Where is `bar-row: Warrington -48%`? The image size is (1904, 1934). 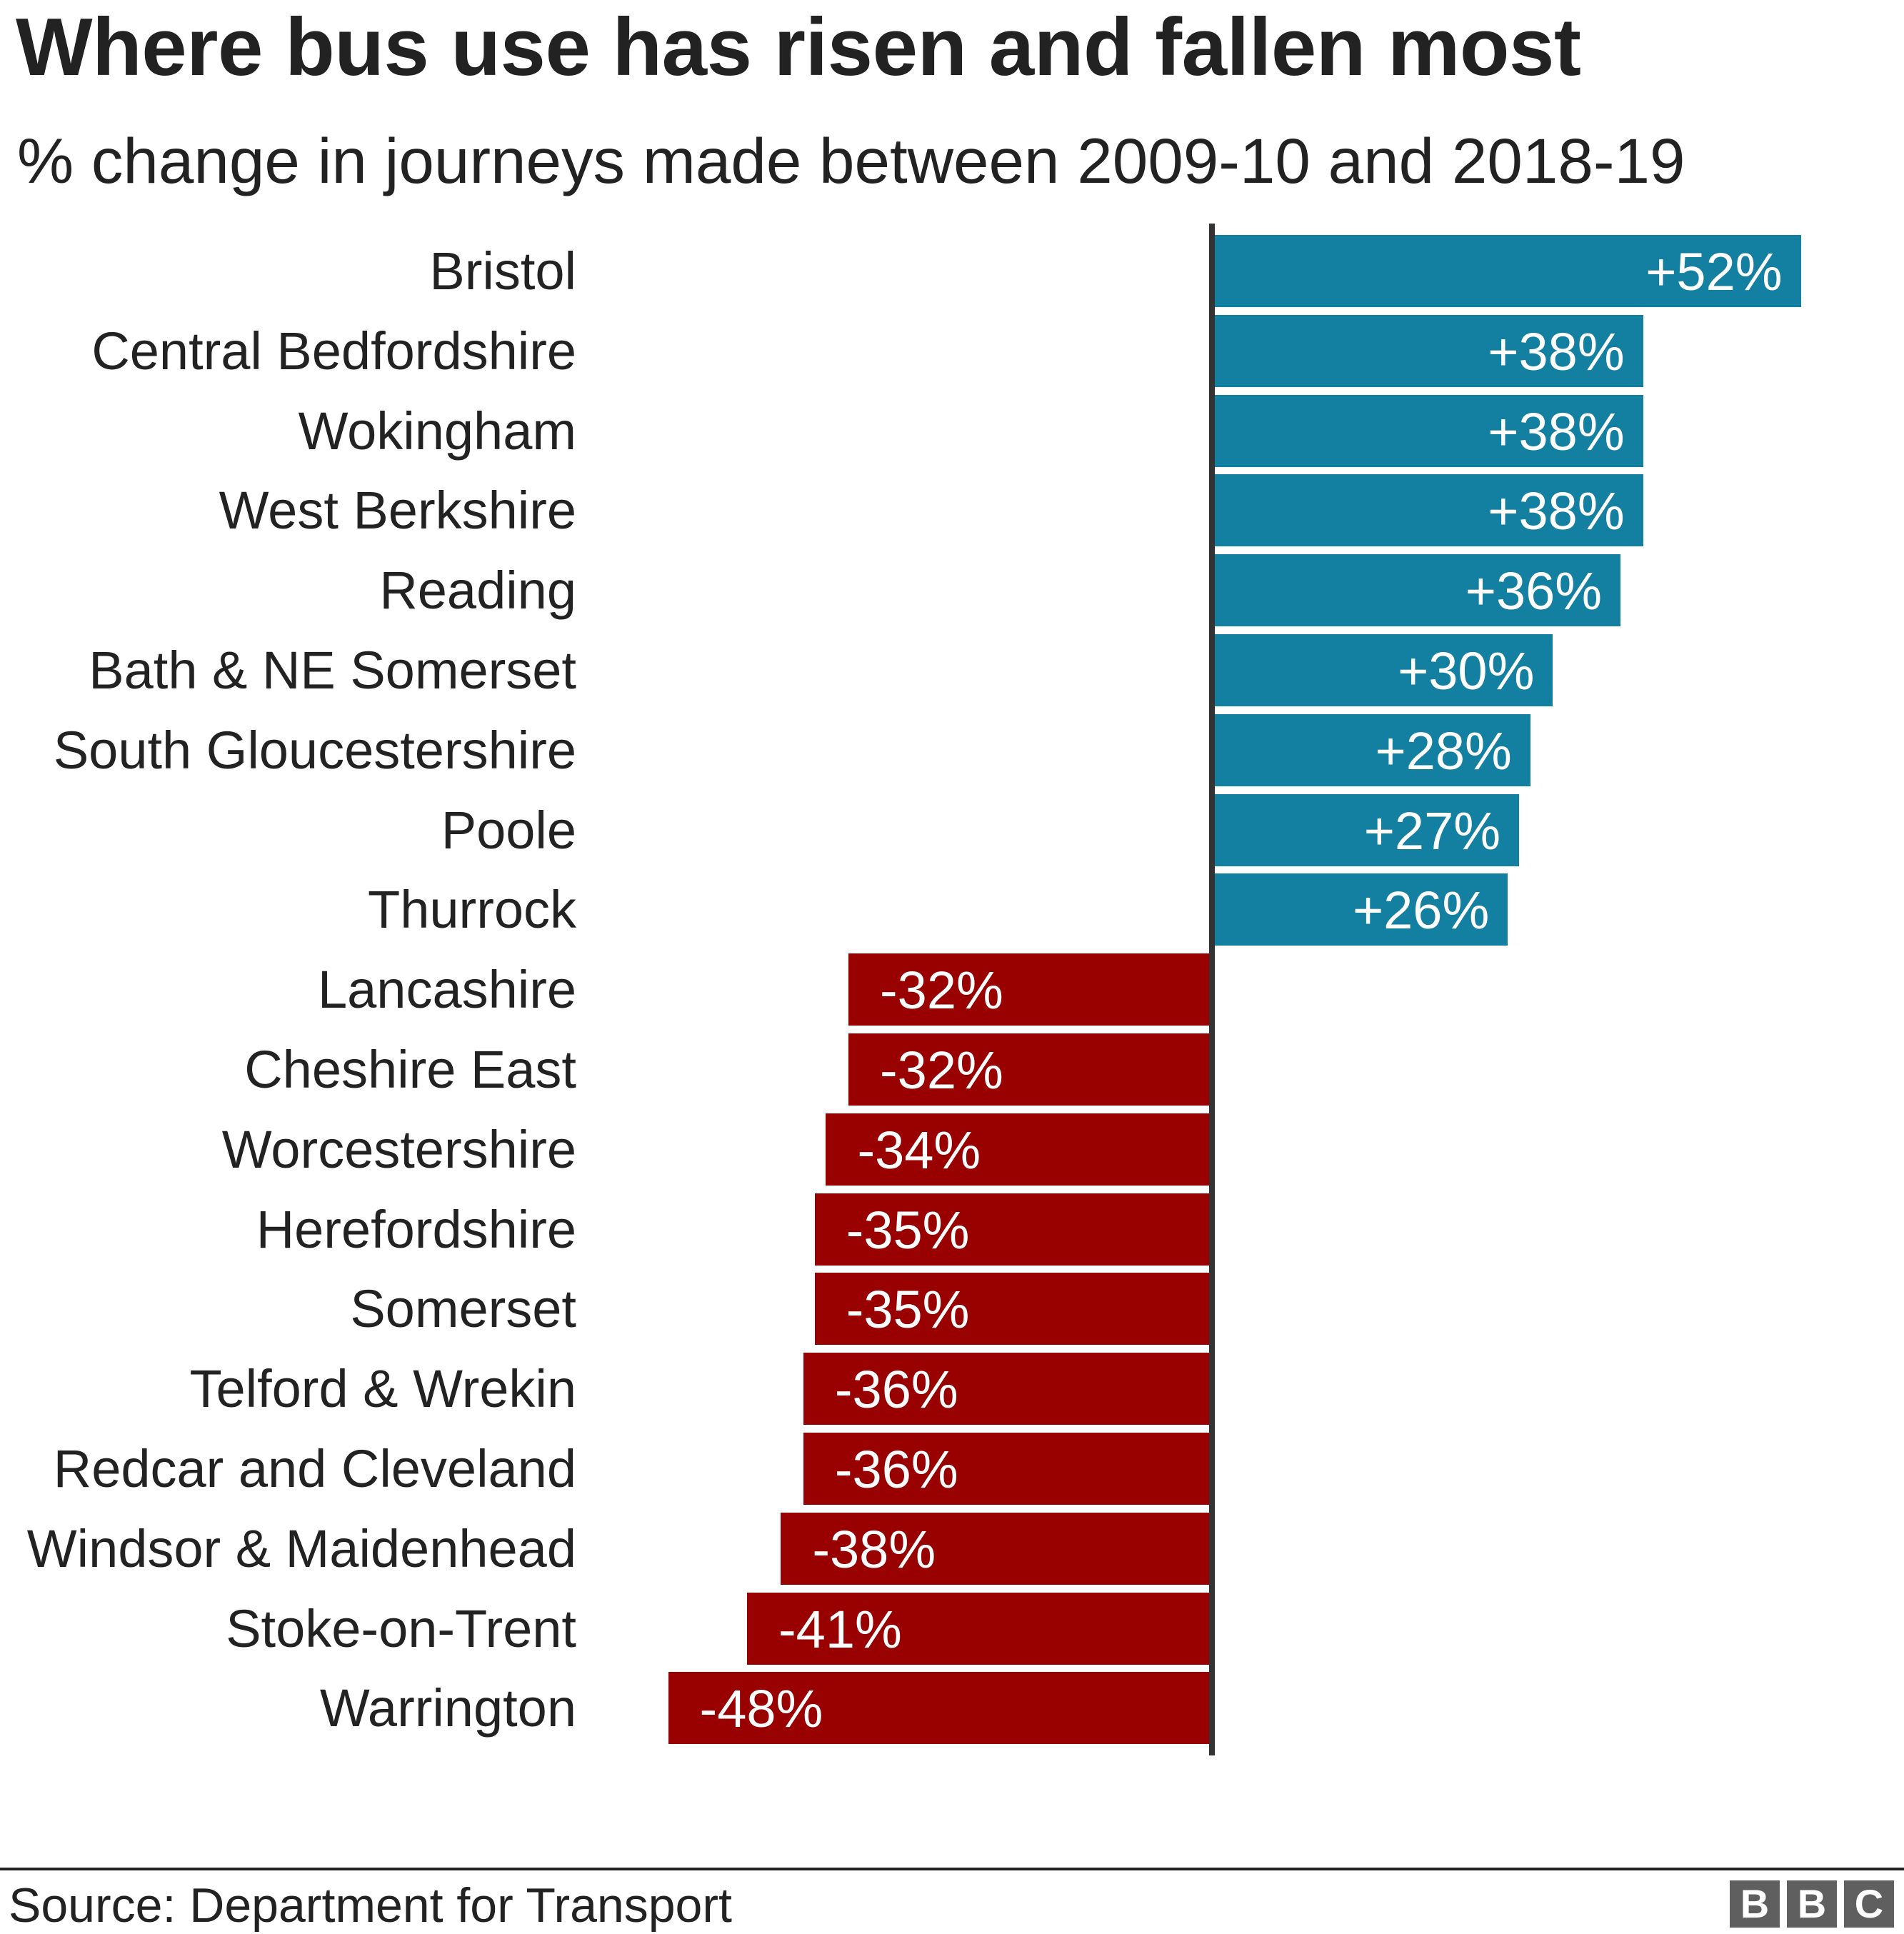
bar-row: Warrington -48% is located at coordinates (952, 1708).